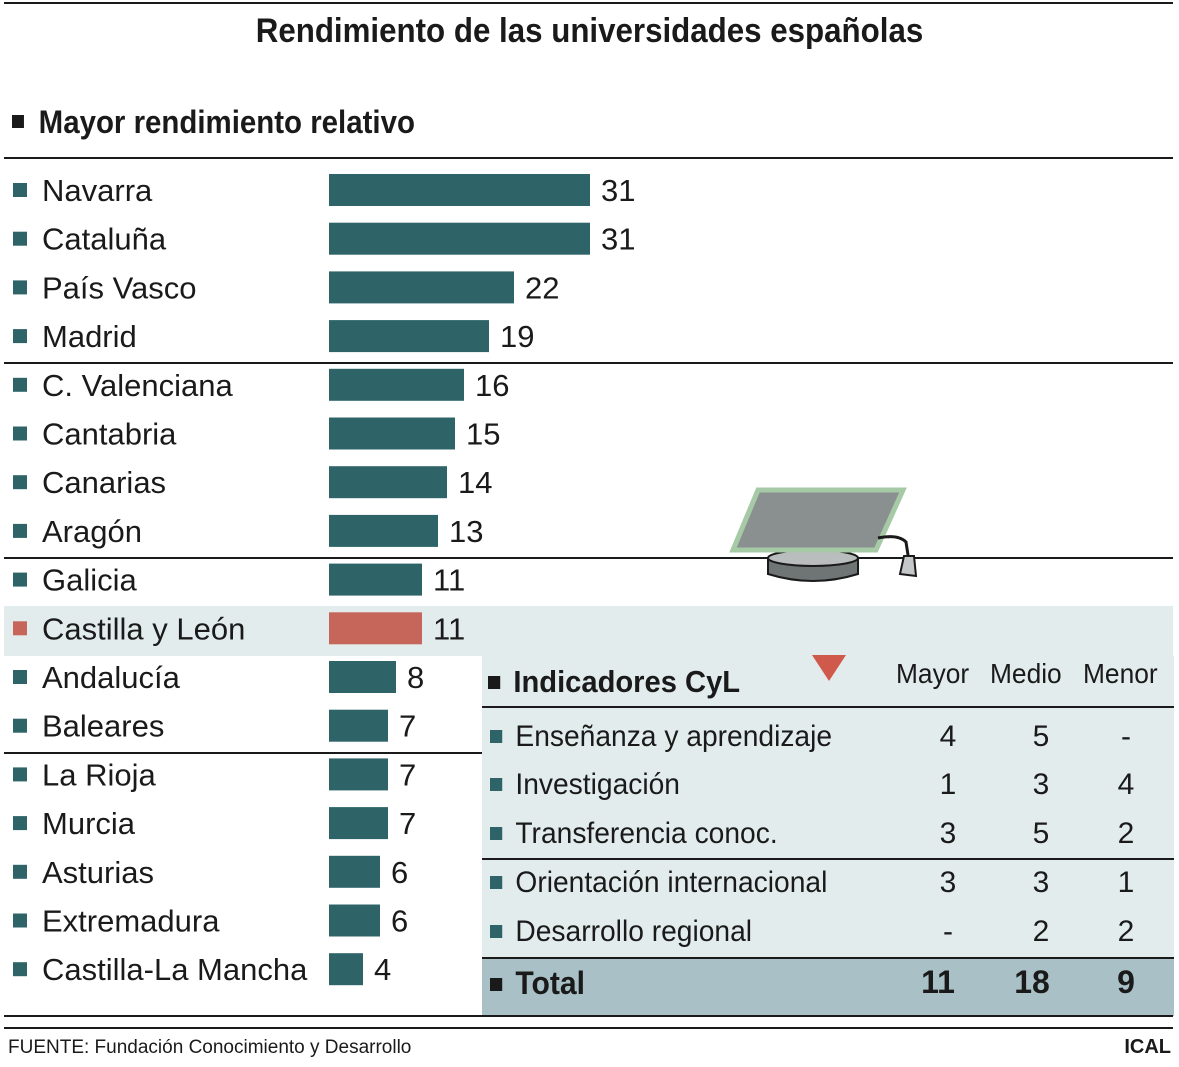 This screenshot has height=1067, width=1179. Describe the element at coordinates (131, 921) in the screenshot. I see `category-label: Extremadura` at that location.